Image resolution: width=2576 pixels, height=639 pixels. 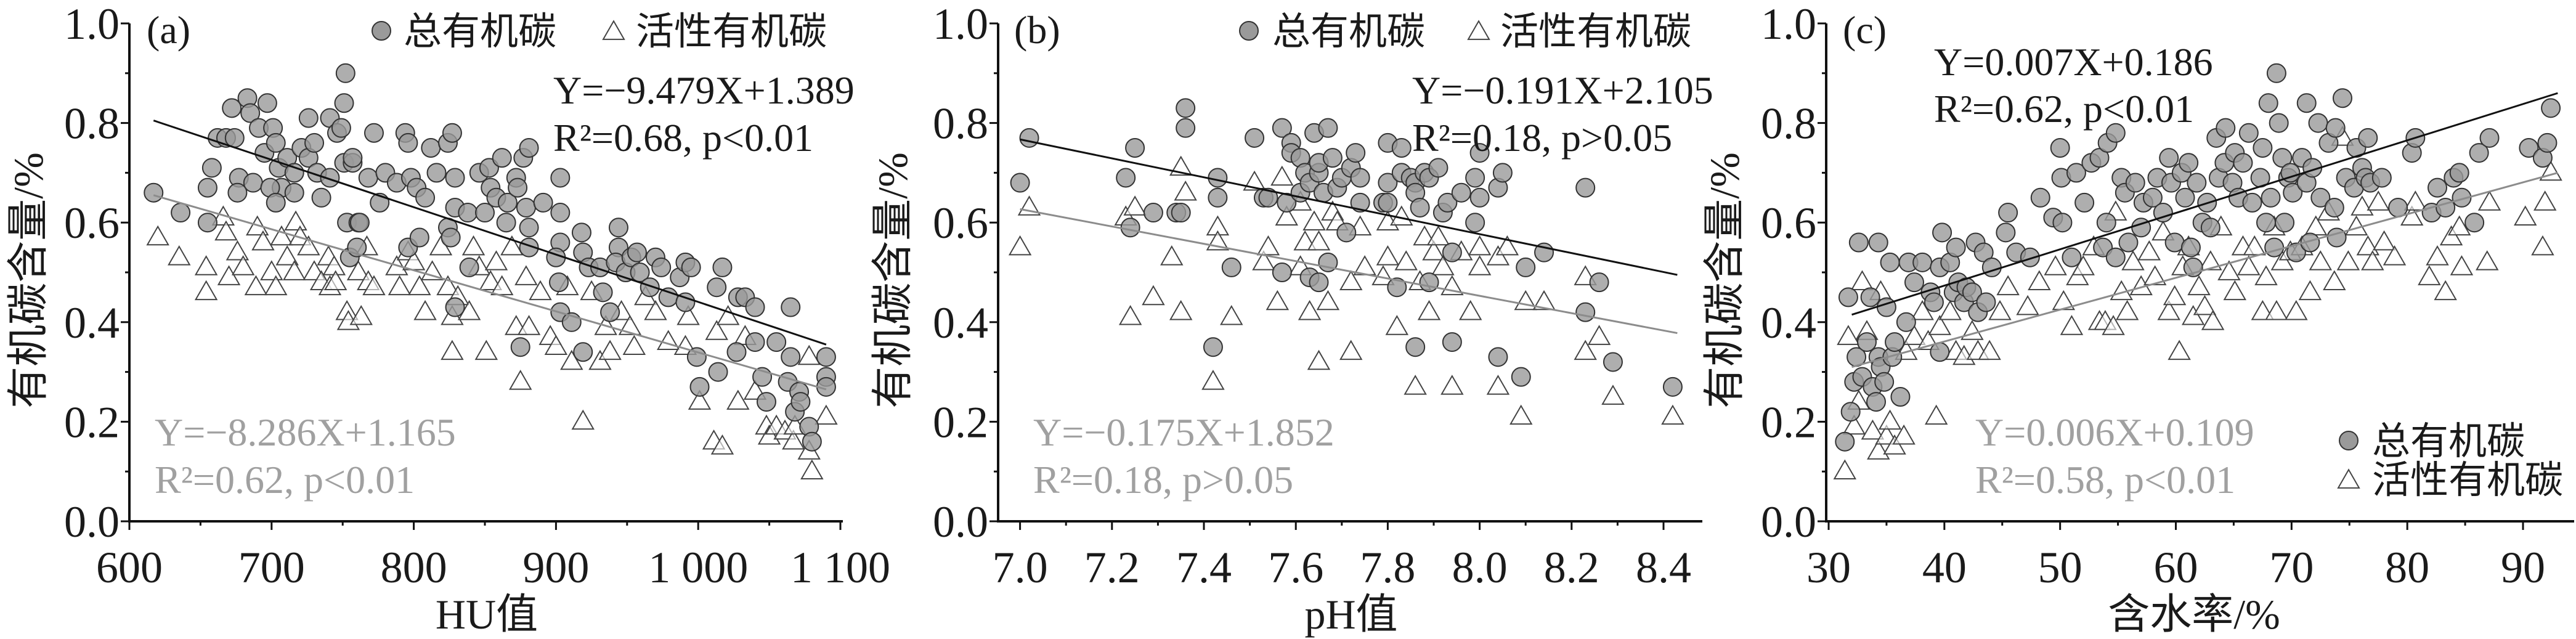 I want to click on total-organic-carbon-equation: Y=−9.479X+1.389, so click(x=704, y=90).